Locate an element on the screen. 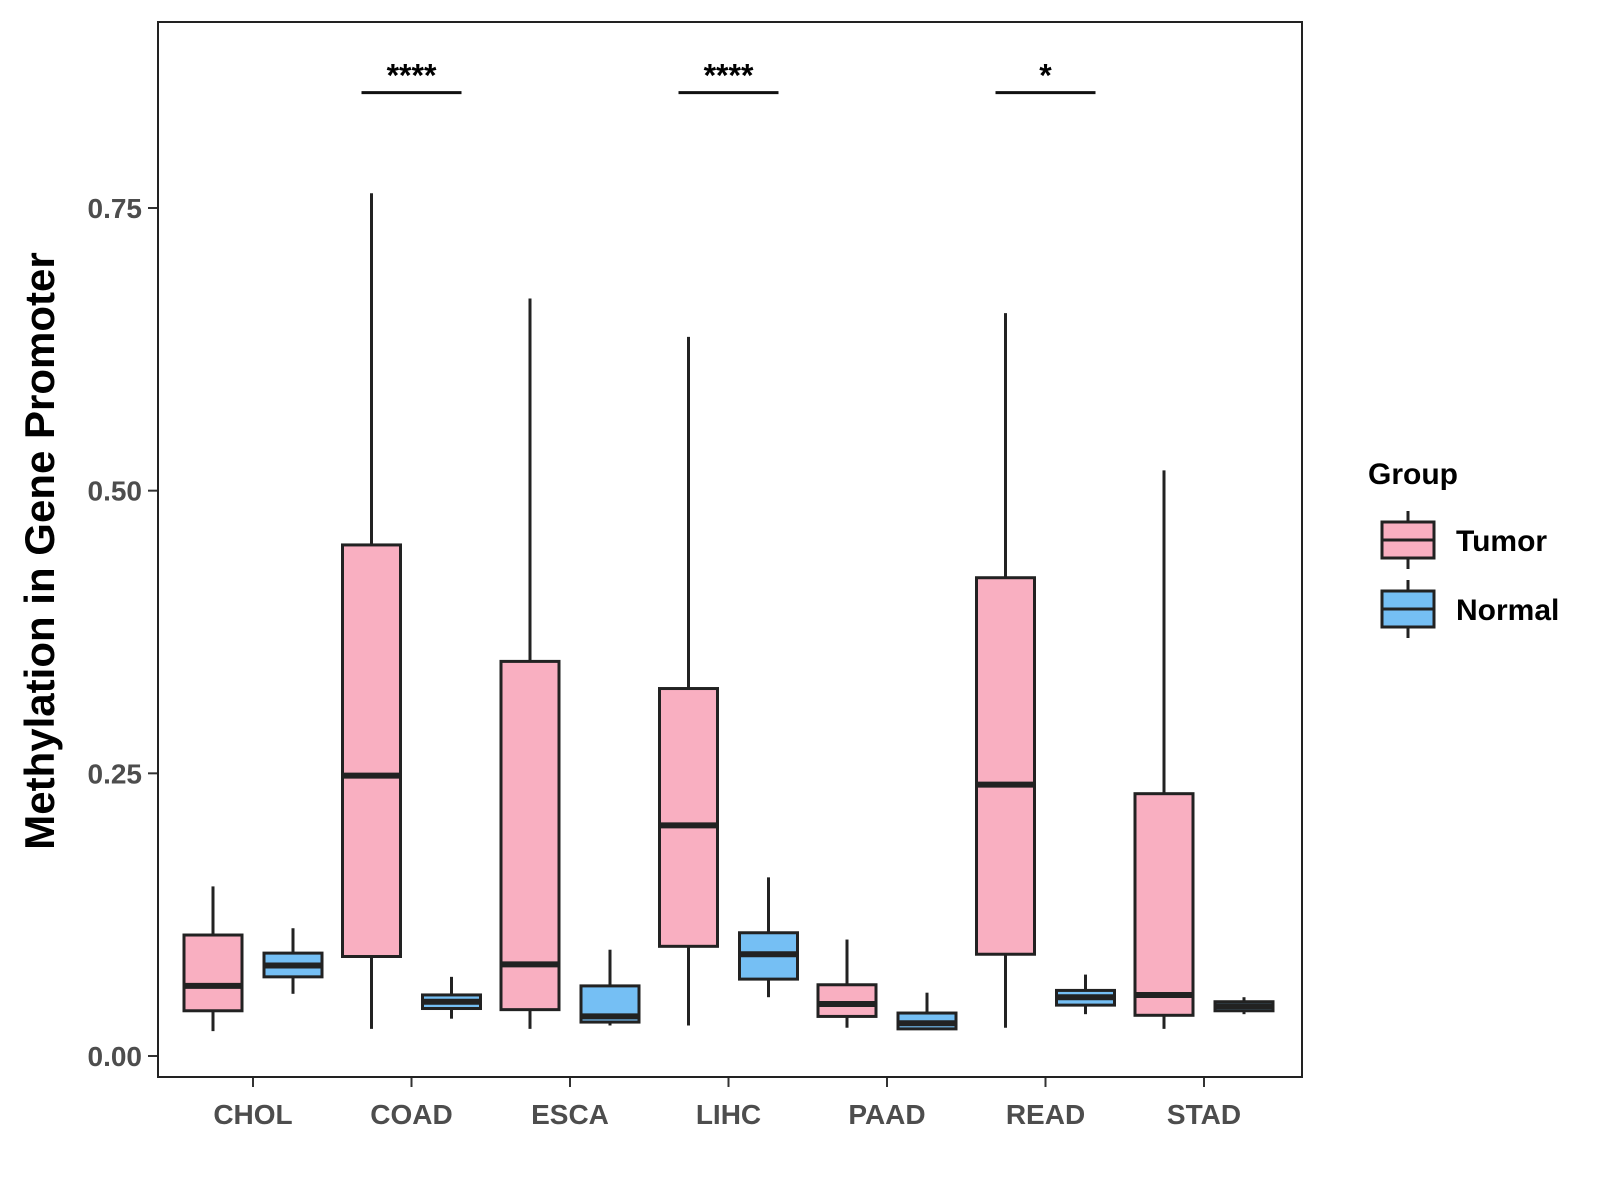 The height and width of the screenshot is (1200, 1600). legend-keys: Tumor Normal is located at coordinates (1469, 574).